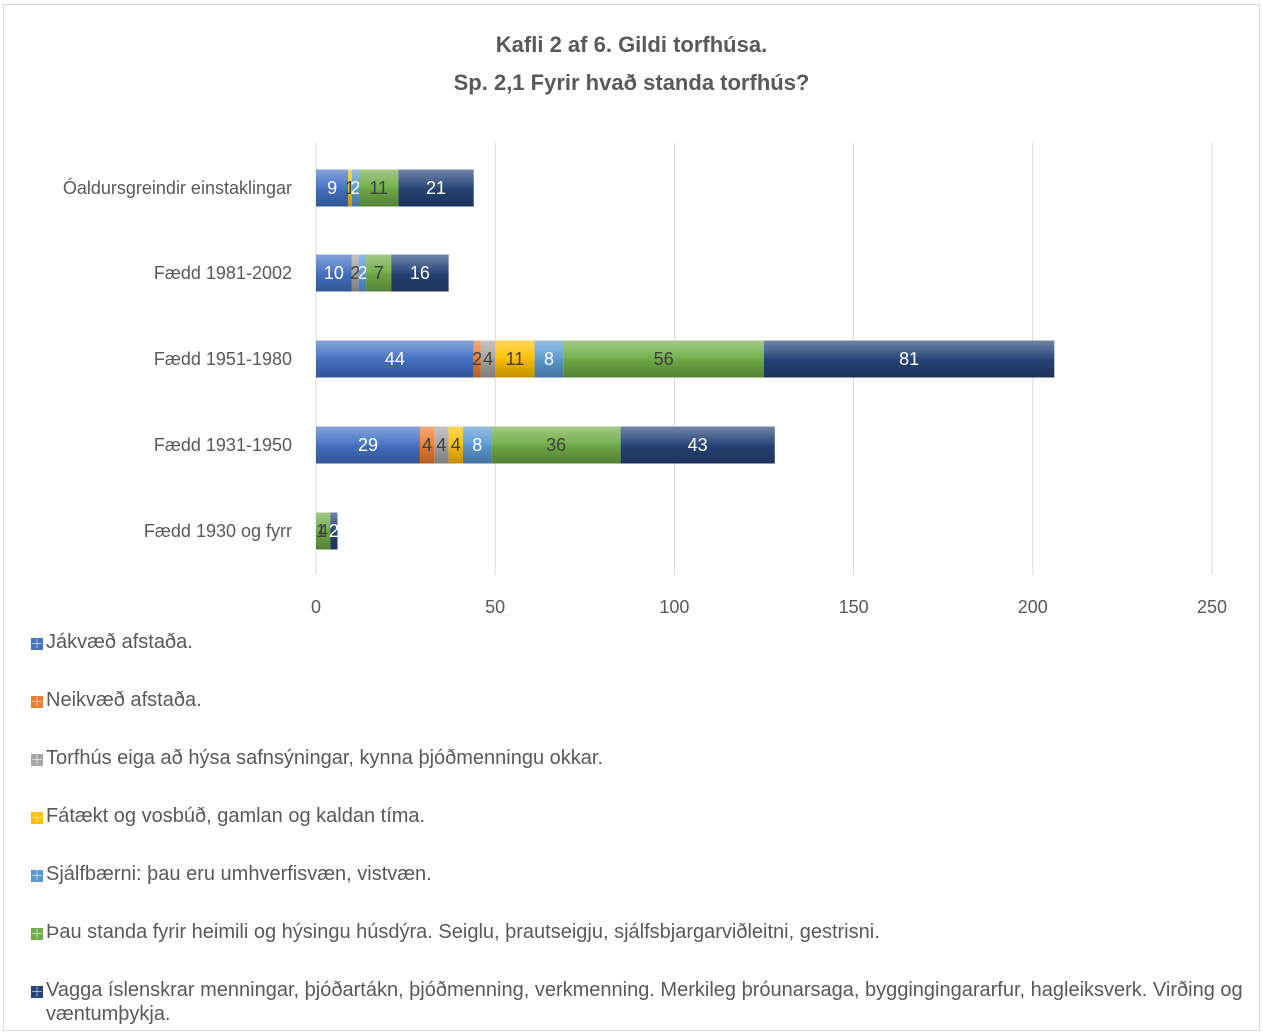 The height and width of the screenshot is (1036, 1263). I want to click on legend-label: Neikvæð afstaða., so click(124, 700).